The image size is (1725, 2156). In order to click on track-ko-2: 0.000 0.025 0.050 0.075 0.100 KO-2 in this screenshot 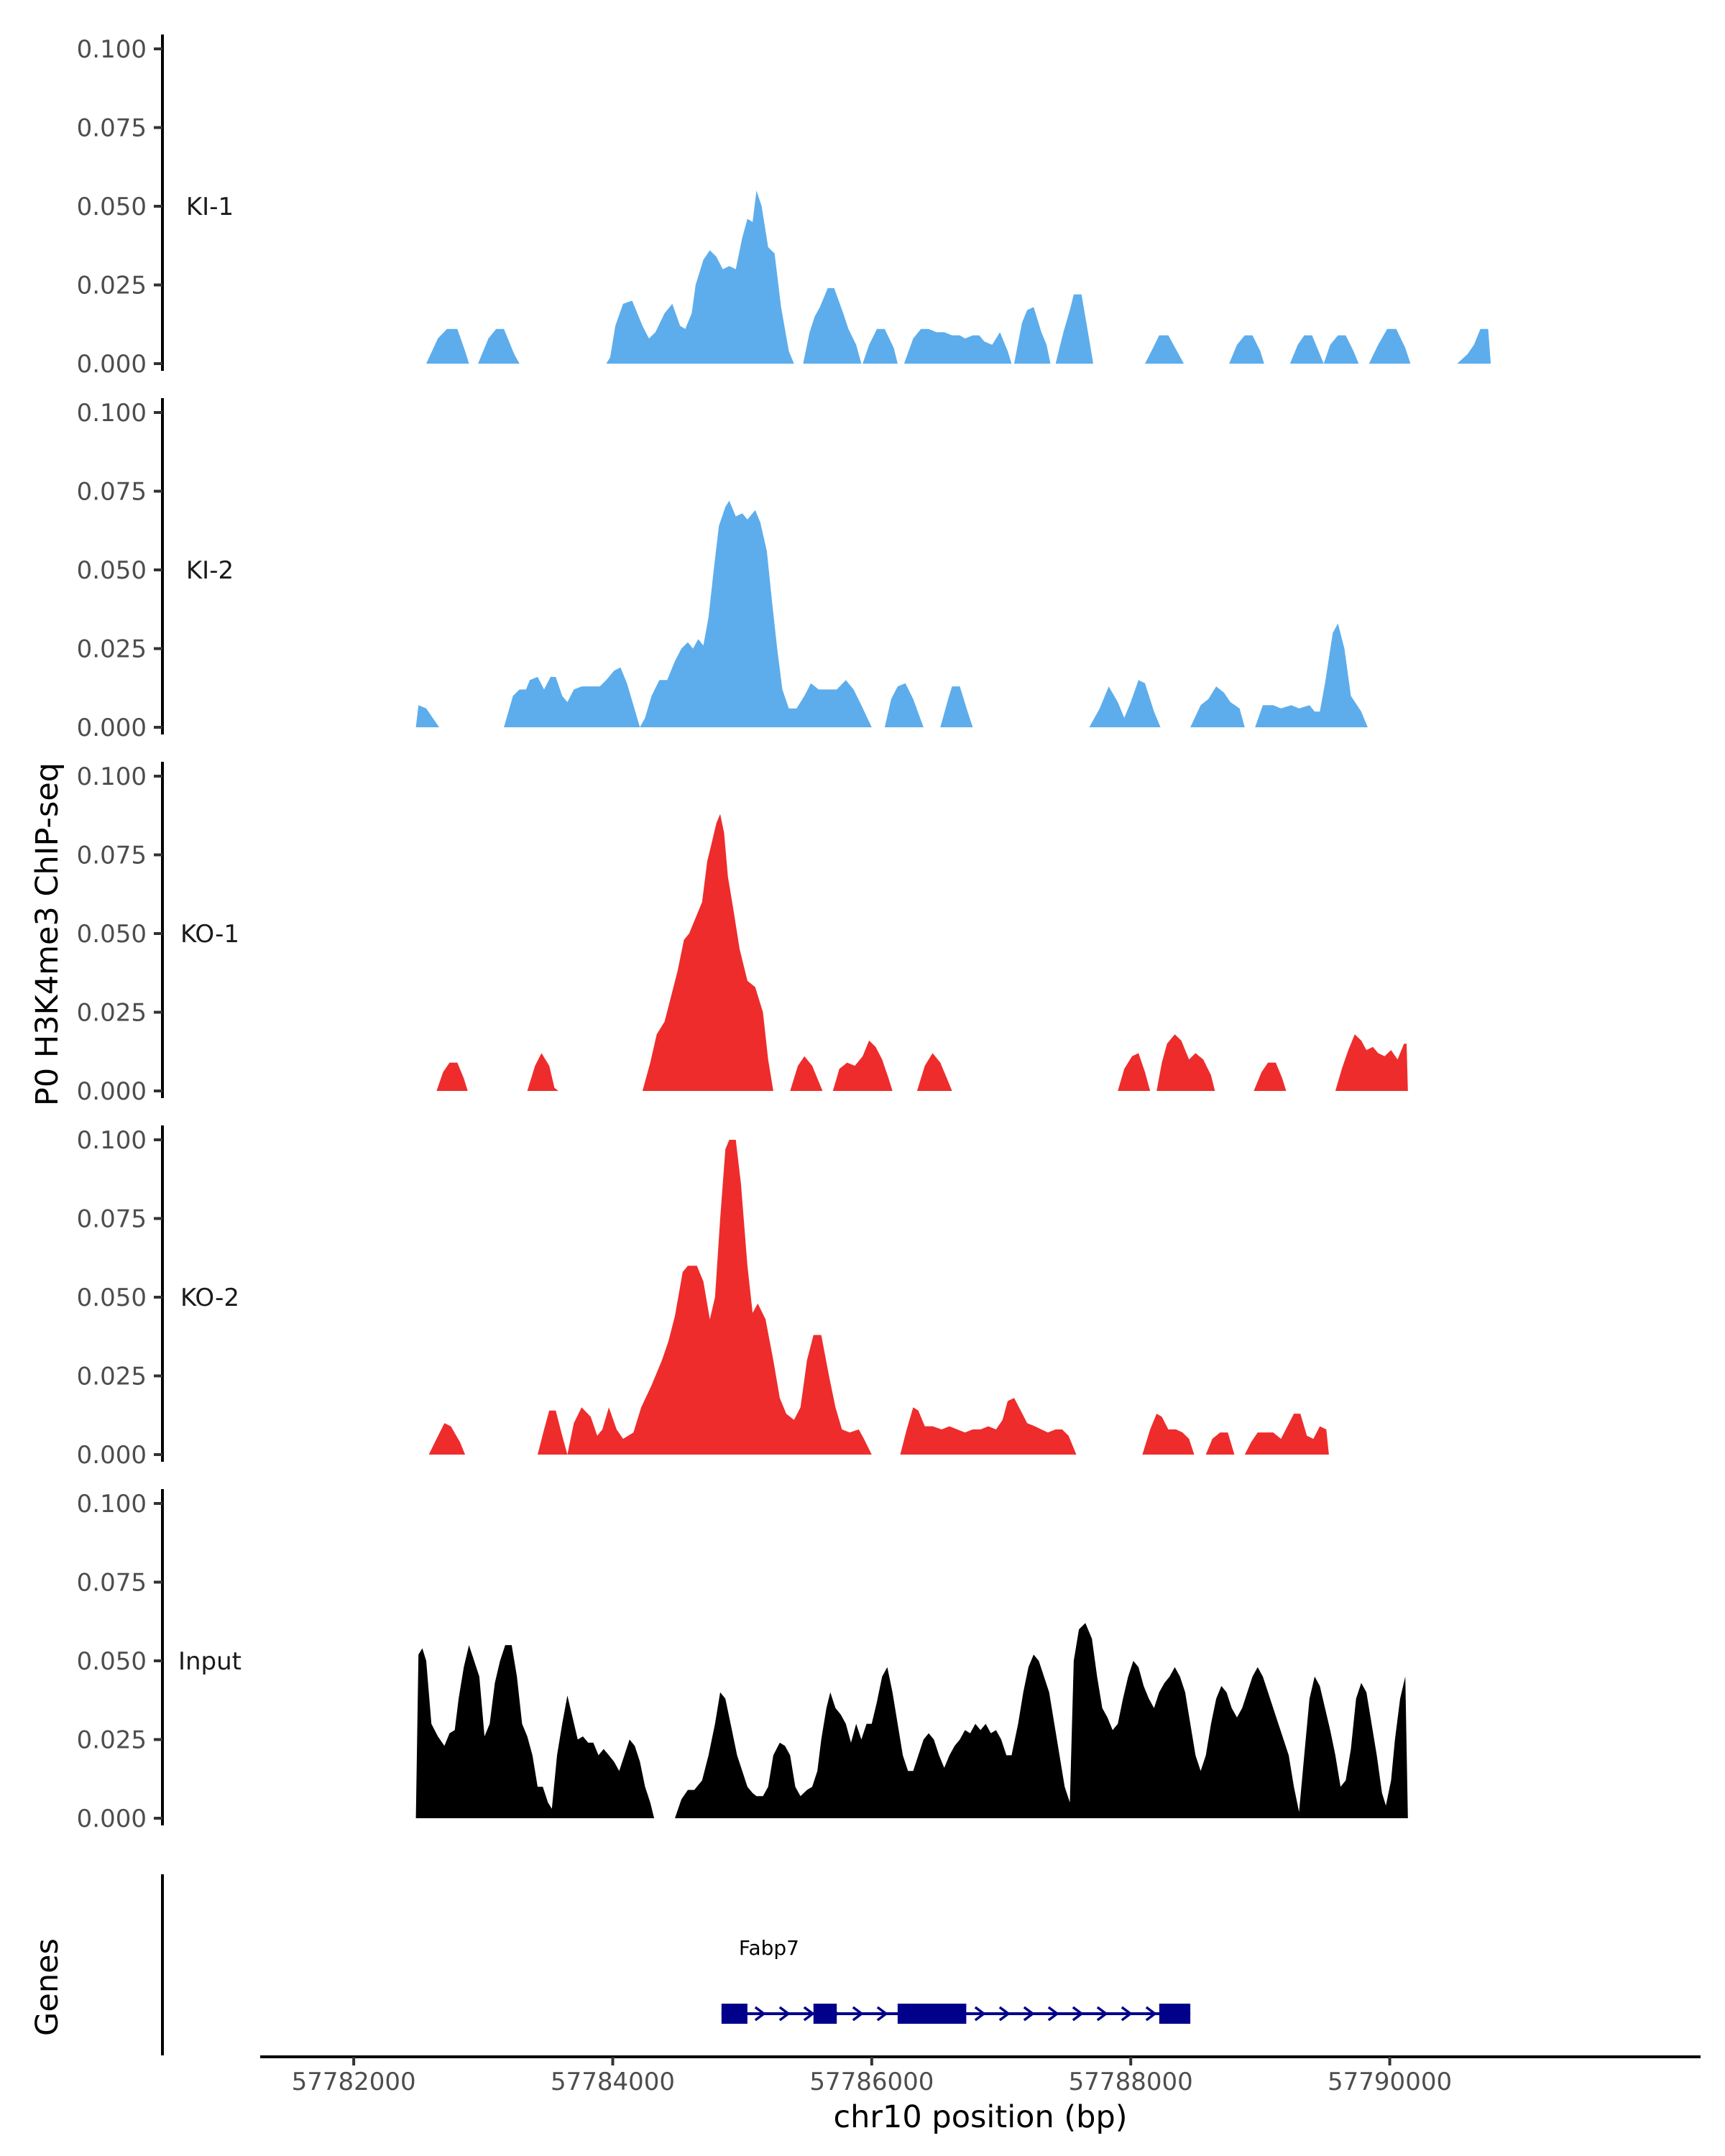, I will do `click(703, 1297)`.